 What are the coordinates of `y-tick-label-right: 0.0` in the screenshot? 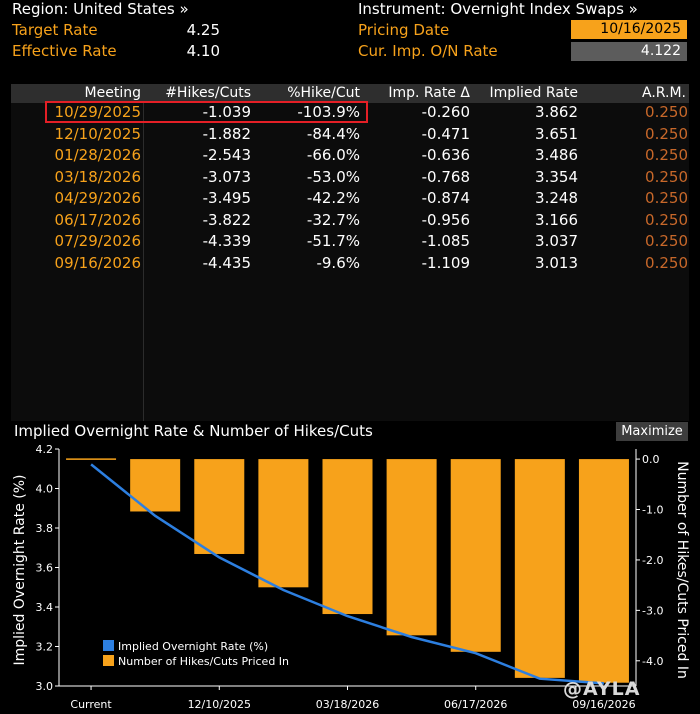 It's located at (651, 459).